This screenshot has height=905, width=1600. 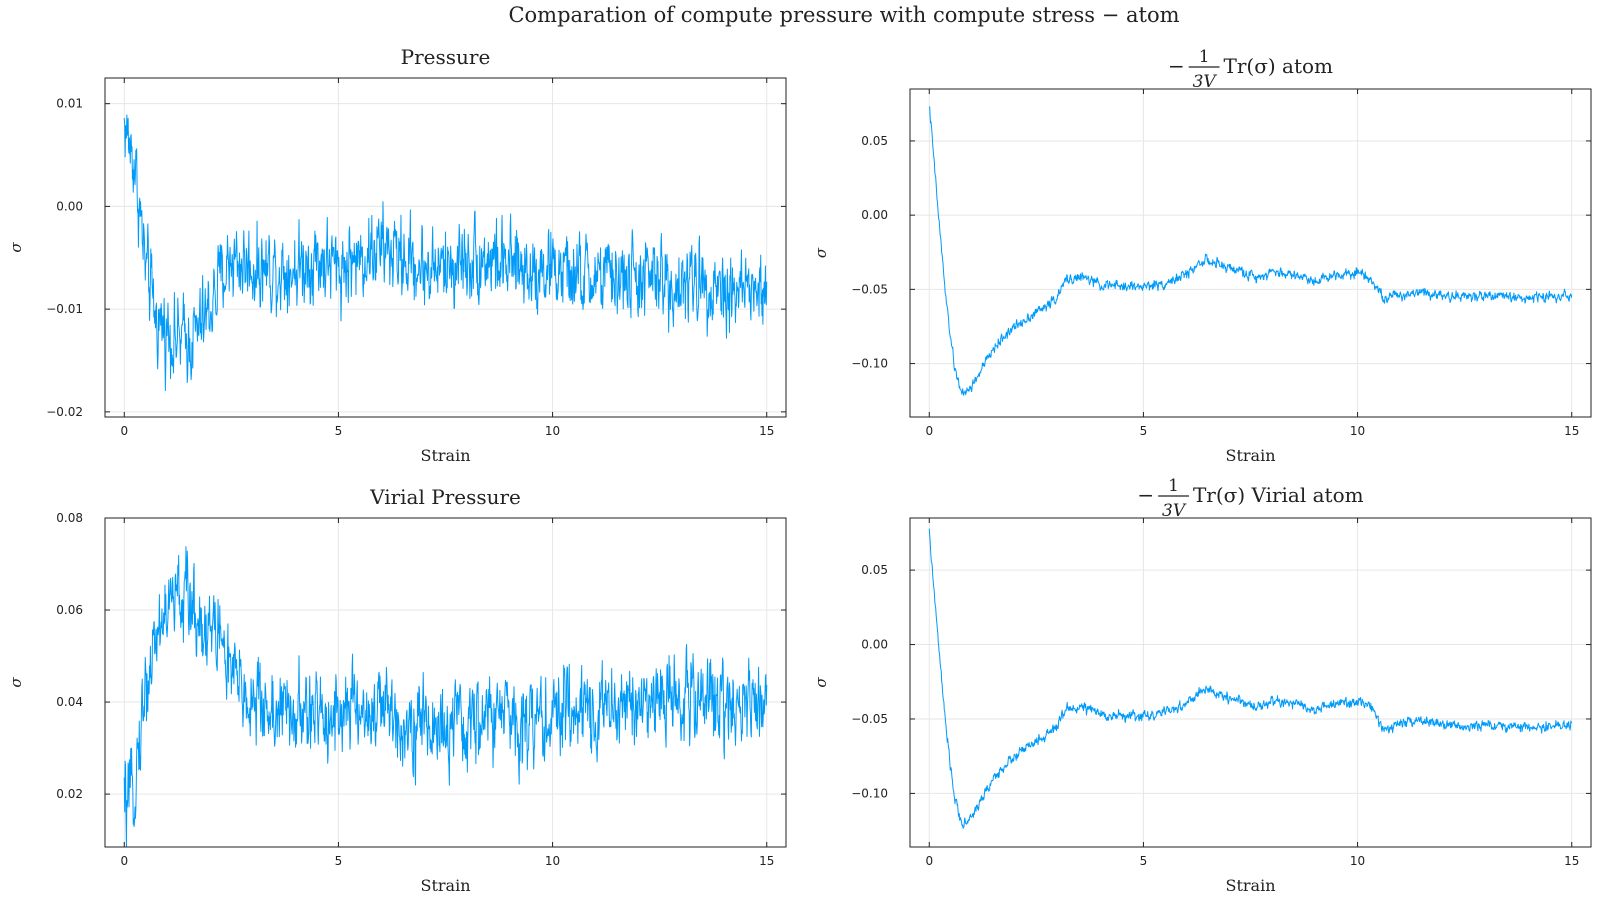 I want to click on chart-title: Pressure, so click(x=446, y=57).